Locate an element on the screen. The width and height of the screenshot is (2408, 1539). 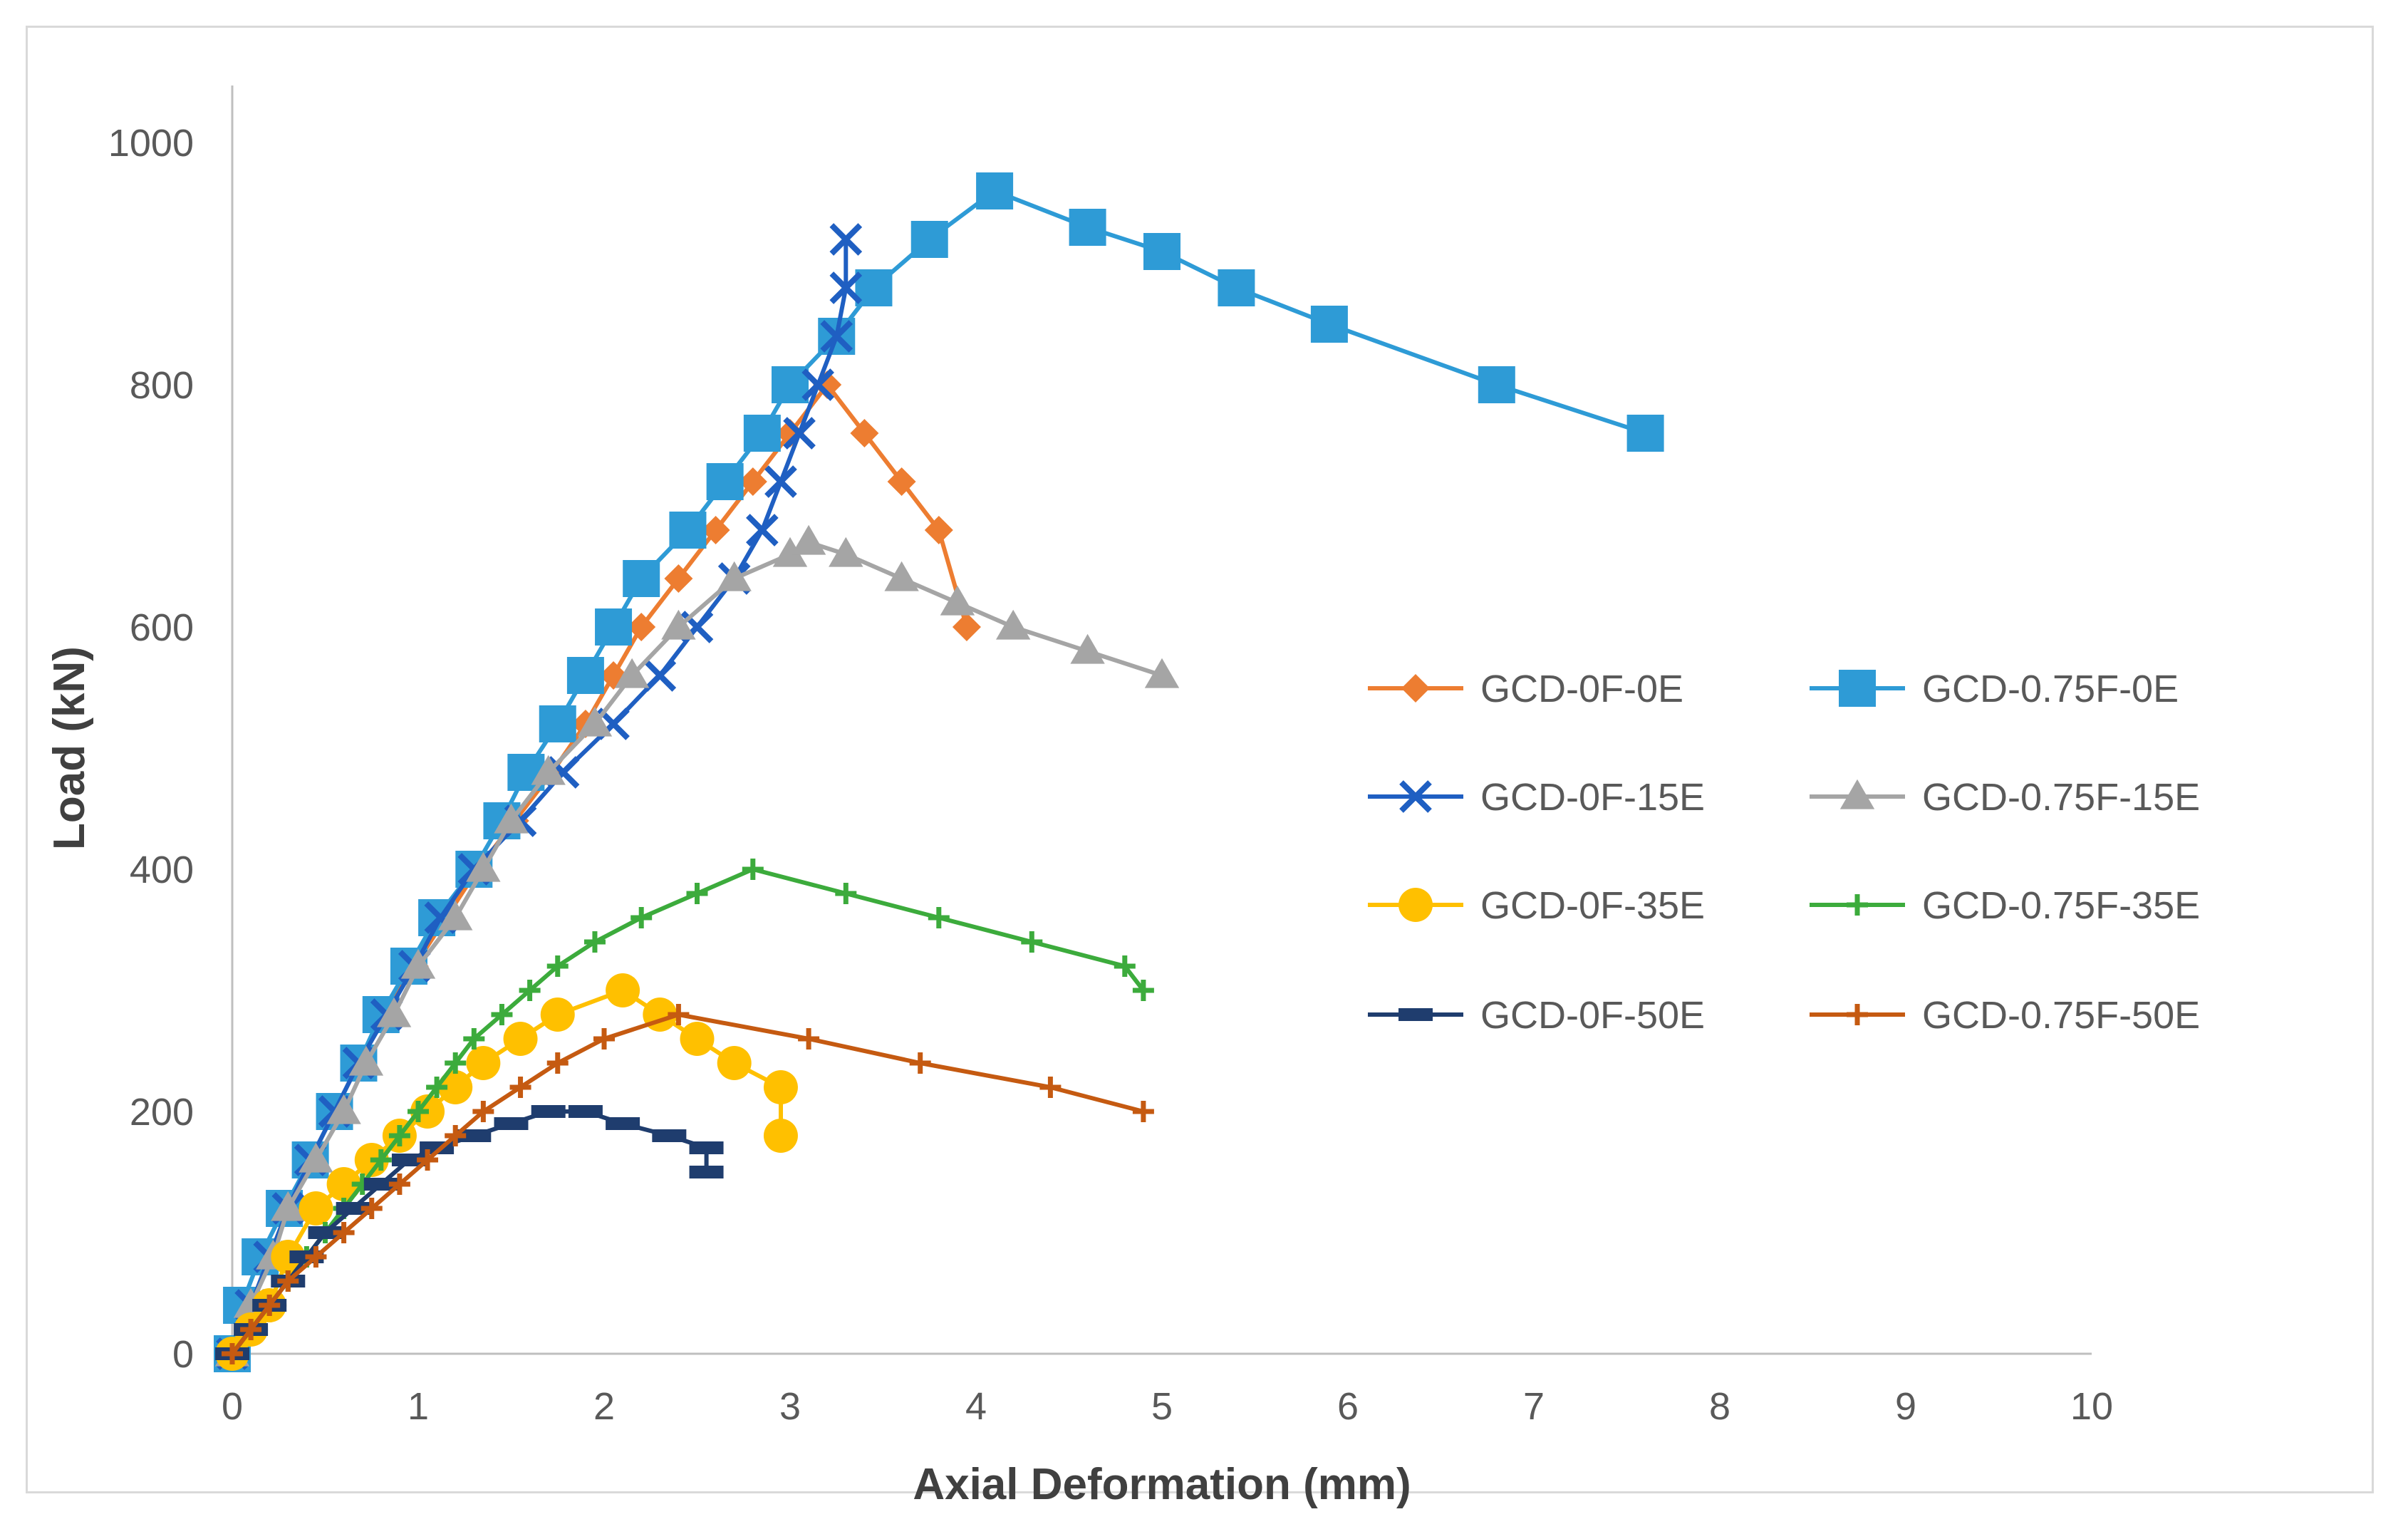
legend-label: GCD-0.75F-50E is located at coordinates (2061, 1015).